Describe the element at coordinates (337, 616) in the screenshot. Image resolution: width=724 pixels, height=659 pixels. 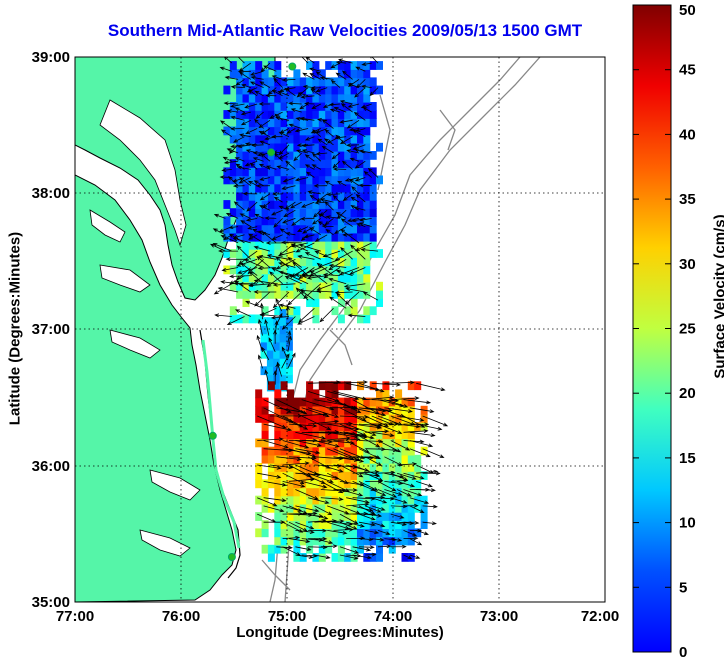
I see `x-tick-labels: 77:00 76:00 75:00 74:00 73:00 72:00` at that location.